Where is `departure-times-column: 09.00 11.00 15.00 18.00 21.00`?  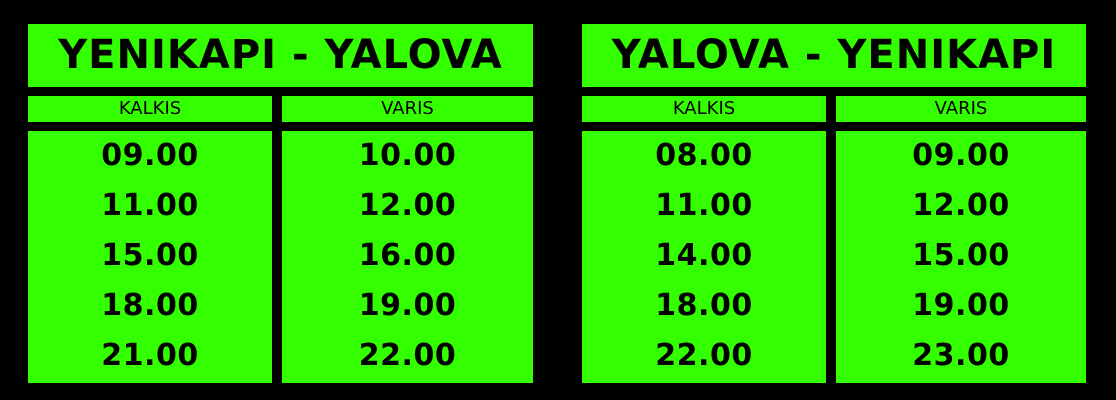 departure-times-column: 09.00 11.00 15.00 18.00 21.00 is located at coordinates (150, 257).